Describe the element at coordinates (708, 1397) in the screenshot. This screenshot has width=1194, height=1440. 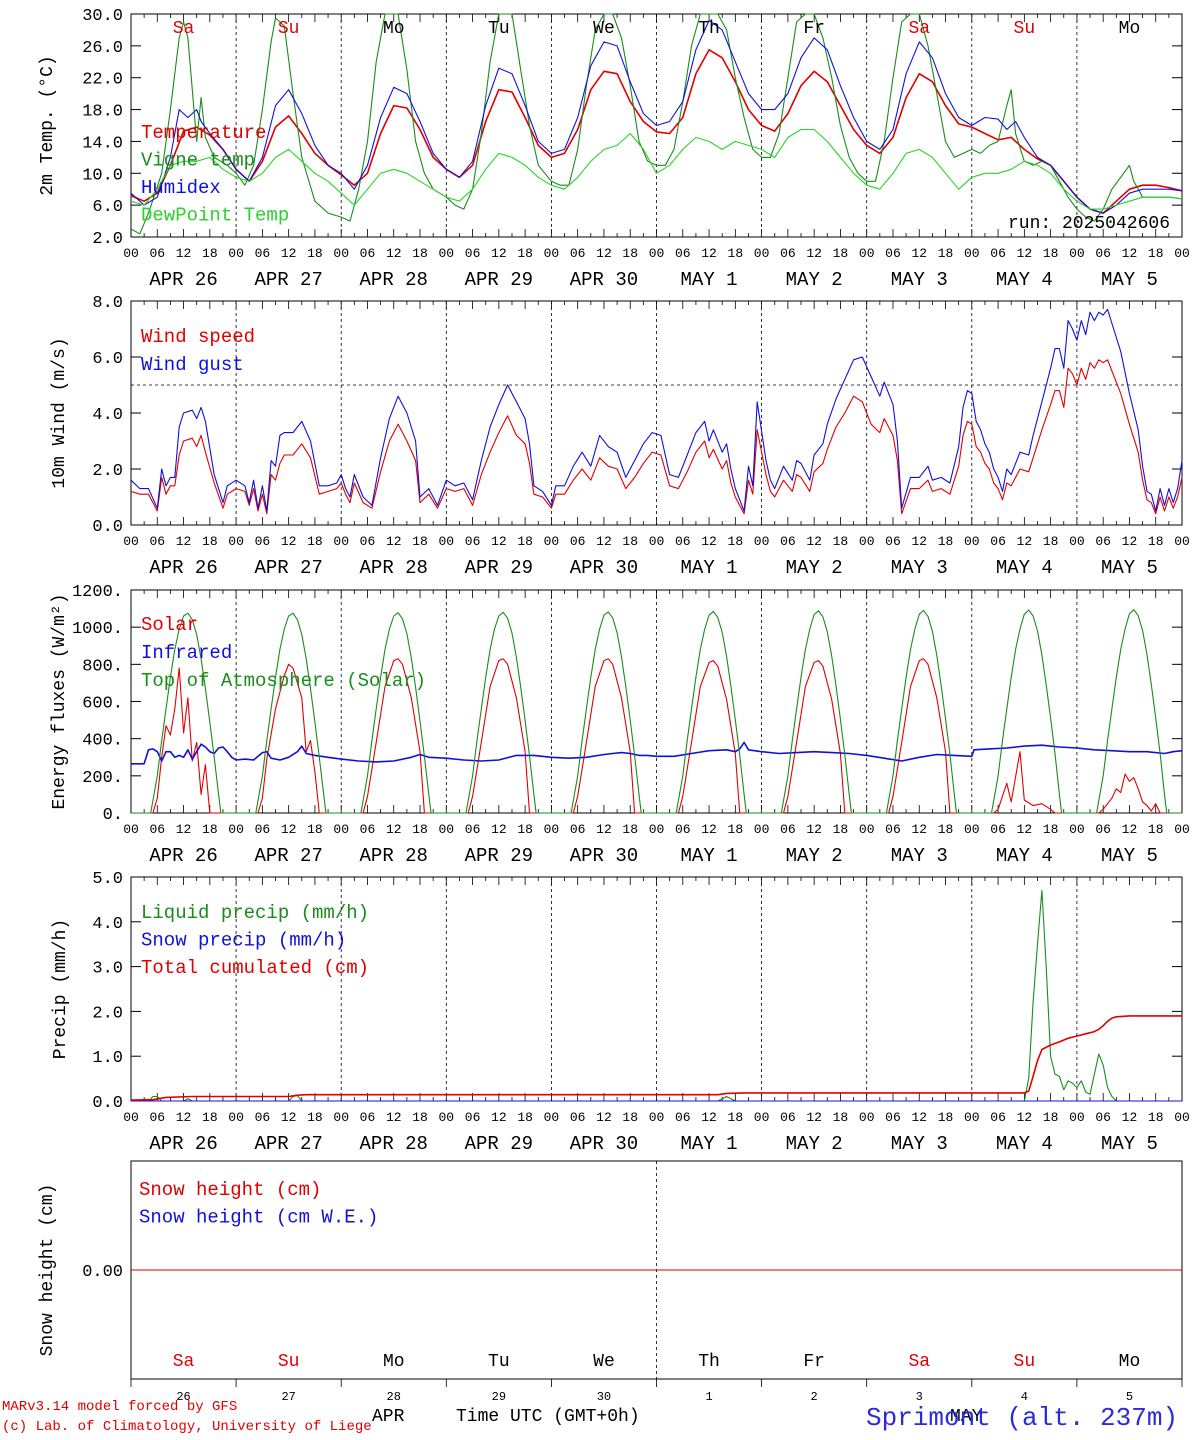
I see `day-number-label: 1` at that location.